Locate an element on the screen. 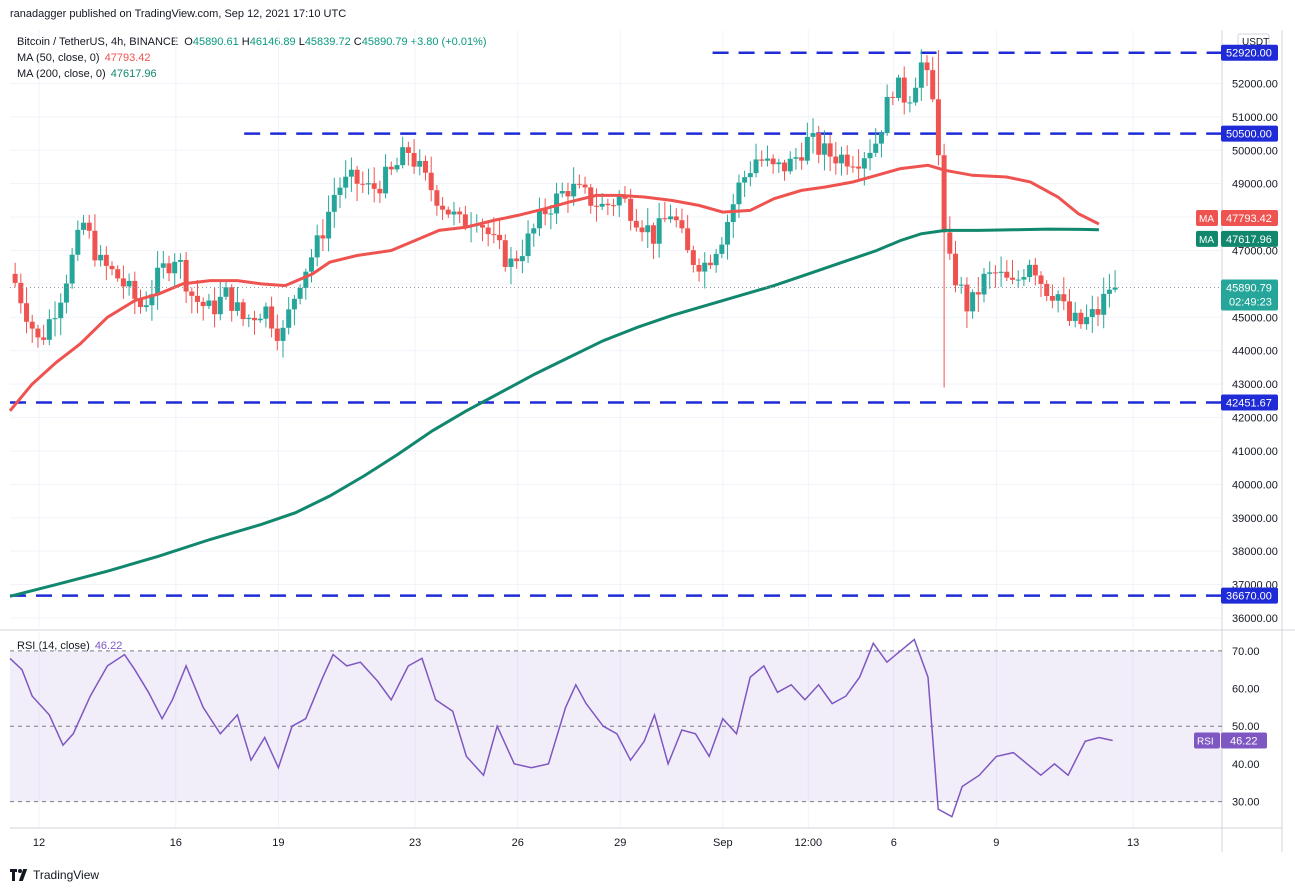  rsi-legend: RSI (14, close) 46.22 is located at coordinates (69, 646).